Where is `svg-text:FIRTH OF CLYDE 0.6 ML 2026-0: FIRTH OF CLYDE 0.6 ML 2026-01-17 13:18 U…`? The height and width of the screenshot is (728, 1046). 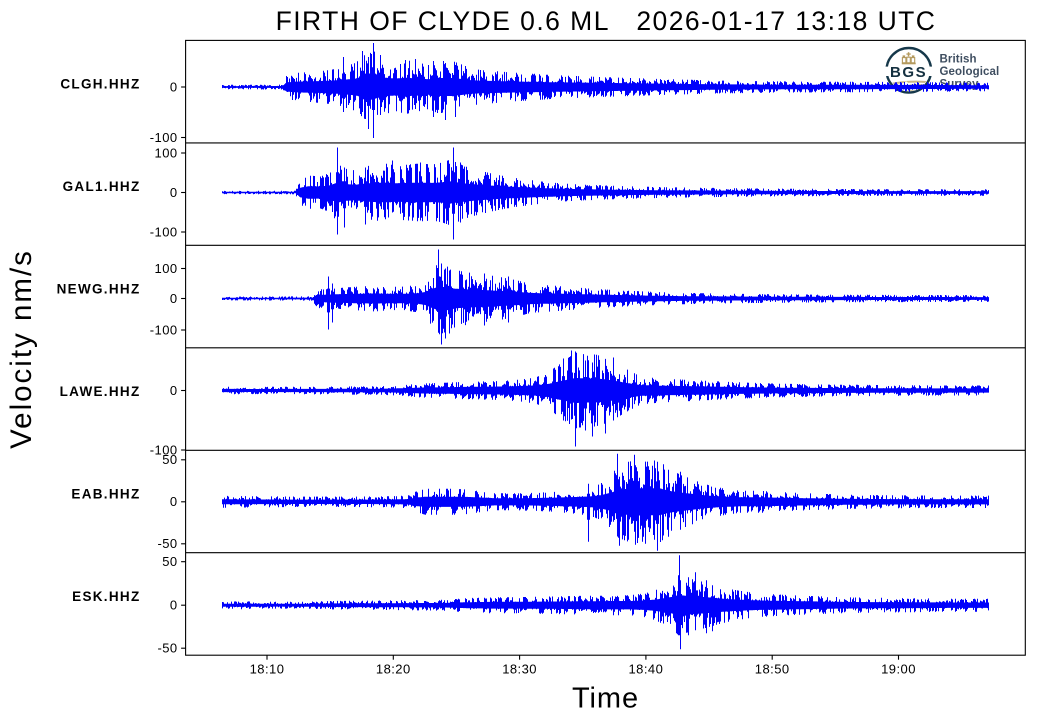 svg-text:FIRTH OF CLYDE 0.6 ML 2026-0: FIRTH OF CLYDE 0.6 ML 2026-01-17 13:18 U… is located at coordinates (606, 21).